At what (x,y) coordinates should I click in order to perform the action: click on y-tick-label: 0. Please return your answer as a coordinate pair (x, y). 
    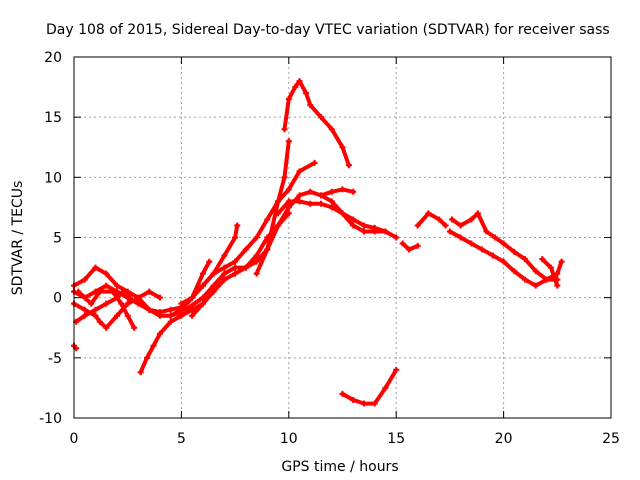
    Looking at the image, I should click on (57, 299).